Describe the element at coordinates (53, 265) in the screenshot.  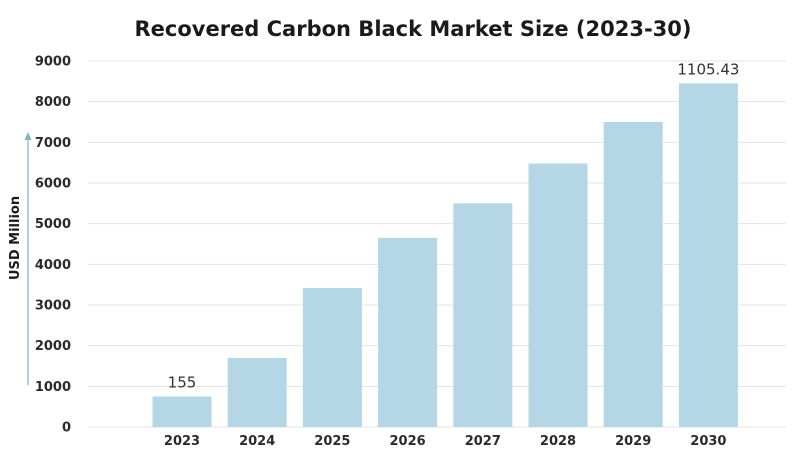
I see `y-tick-label: 4000` at that location.